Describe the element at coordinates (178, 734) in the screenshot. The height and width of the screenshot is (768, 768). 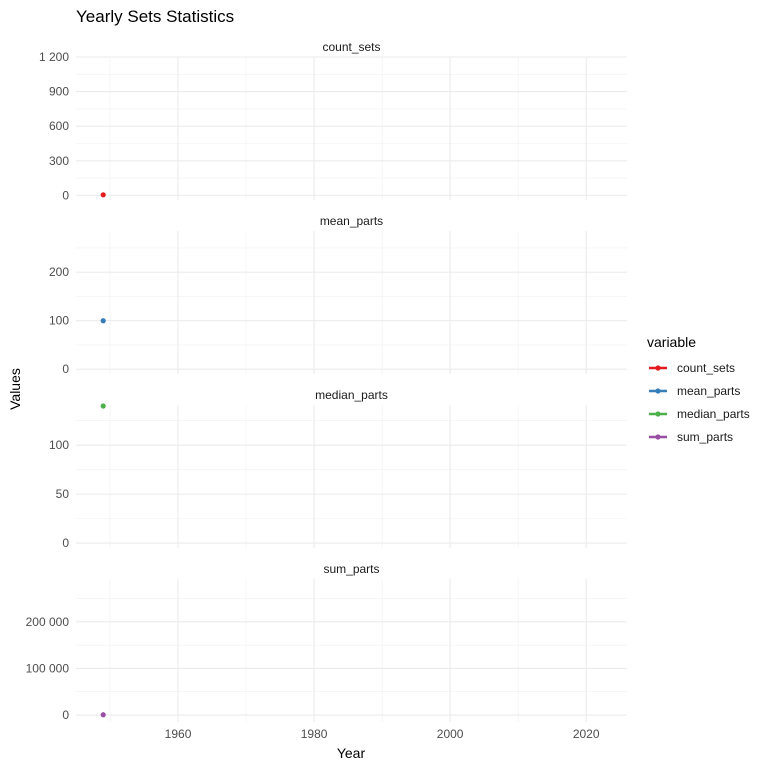
I see `x-tick-label: 1960` at that location.